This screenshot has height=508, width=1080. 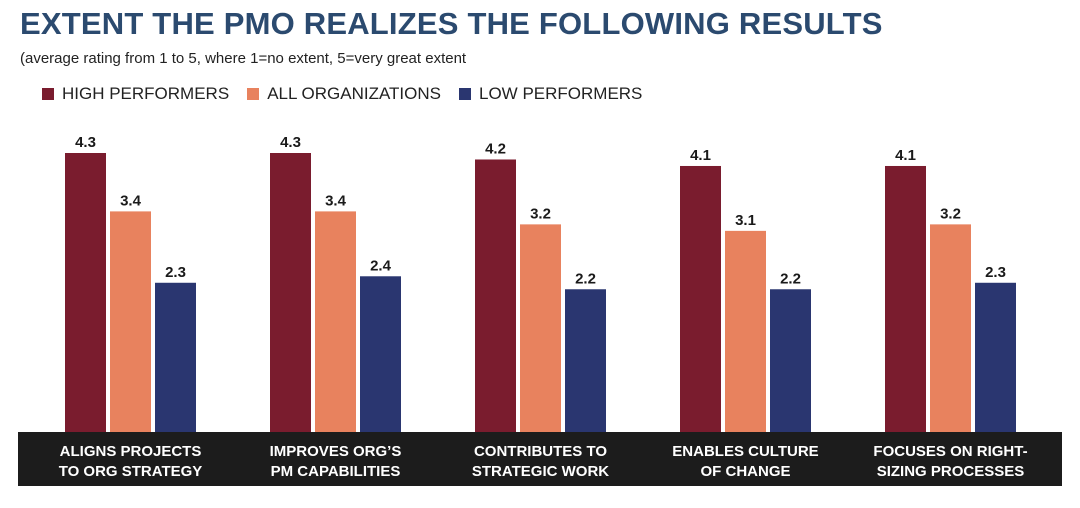 I want to click on category-label-improves-org-s-pm-capabilities-line-1: IMPROVES ORG’S, so click(x=336, y=451).